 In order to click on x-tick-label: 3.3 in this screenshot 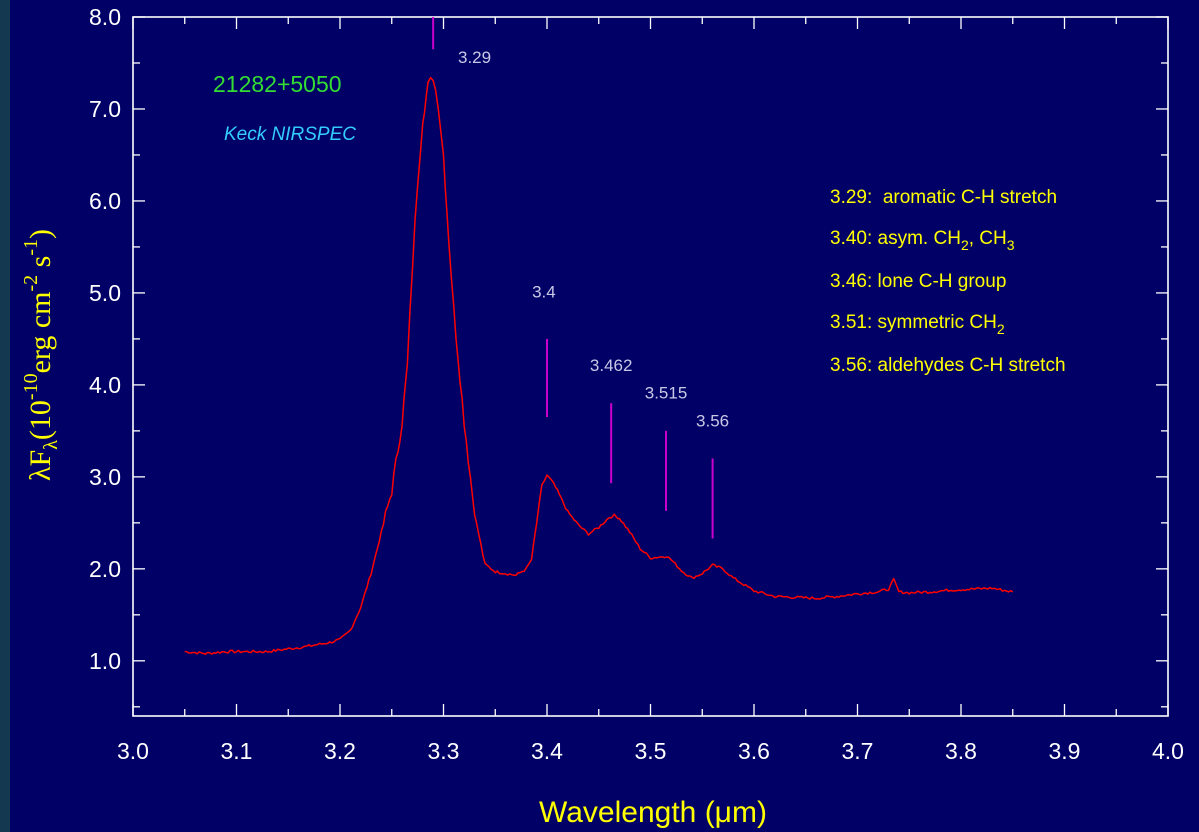, I will do `click(444, 751)`.